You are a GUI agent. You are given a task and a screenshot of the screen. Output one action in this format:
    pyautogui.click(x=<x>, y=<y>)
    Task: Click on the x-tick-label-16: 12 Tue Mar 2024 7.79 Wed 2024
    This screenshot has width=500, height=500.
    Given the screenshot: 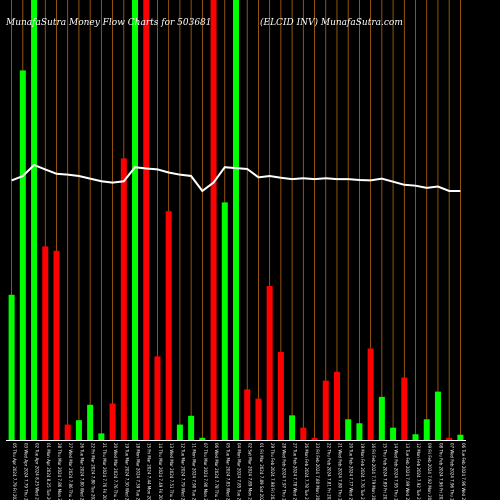 What is the action you would take?
    pyautogui.click(x=182, y=471)
    